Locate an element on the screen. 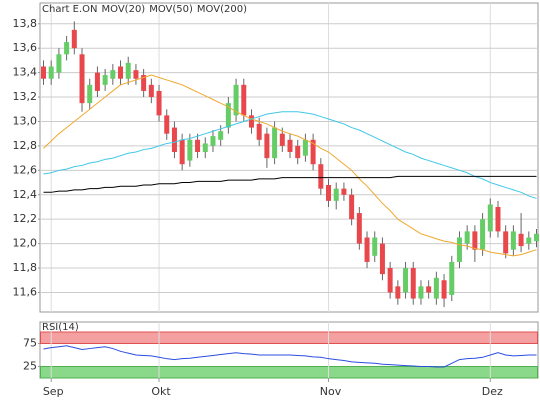 This screenshot has width=540, height=400. x-tick-label: Okt is located at coordinates (161, 391).